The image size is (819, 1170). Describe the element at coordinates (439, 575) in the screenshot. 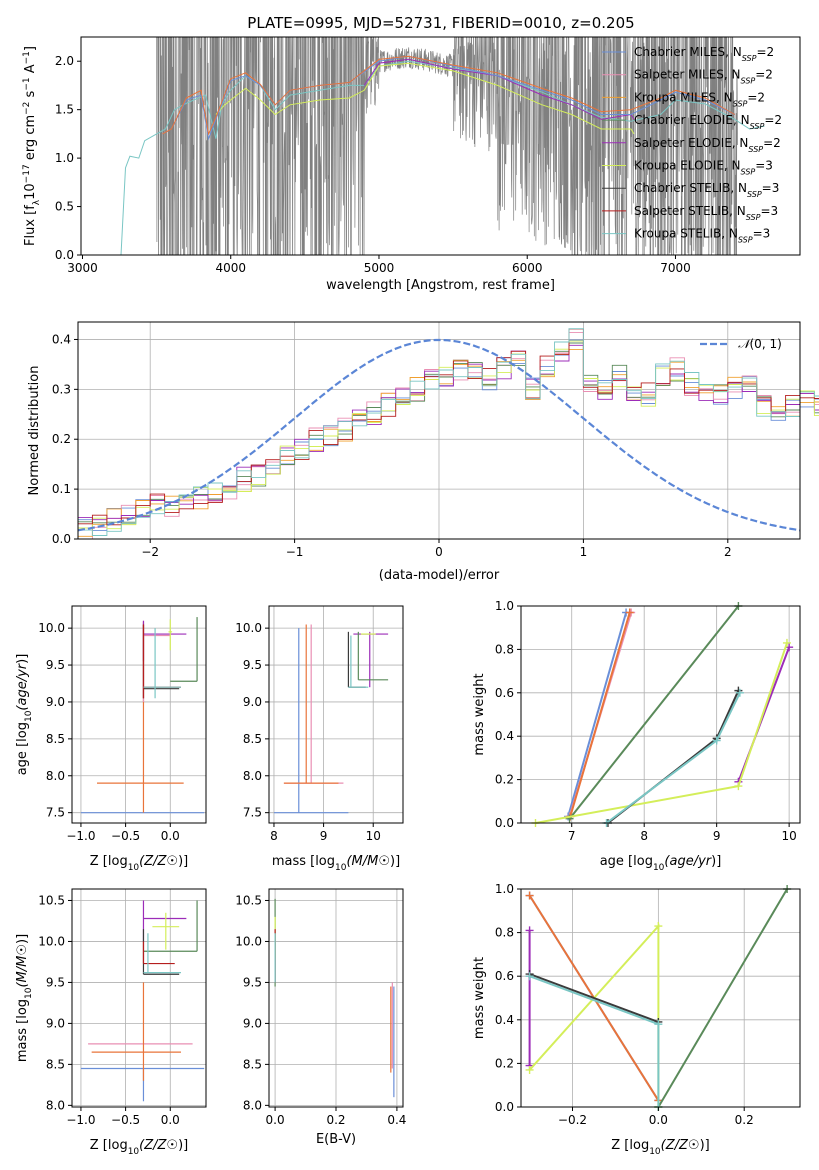

I see `x-axis-label: (data-model)/error` at that location.